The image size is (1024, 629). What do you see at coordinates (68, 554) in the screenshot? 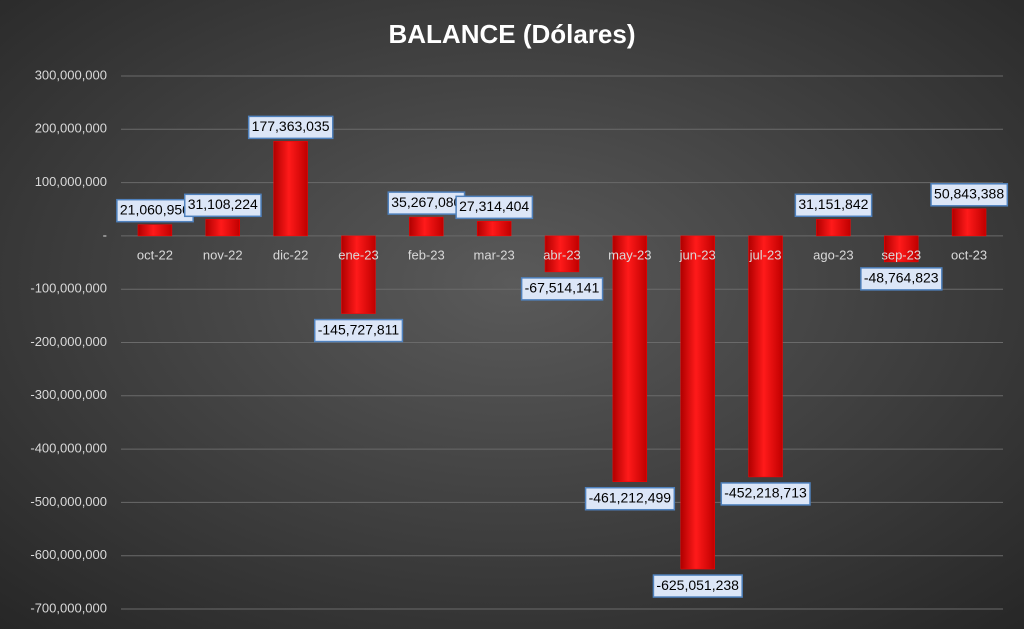
I see `y-tick-label: -600,000,000` at bounding box center [68, 554].